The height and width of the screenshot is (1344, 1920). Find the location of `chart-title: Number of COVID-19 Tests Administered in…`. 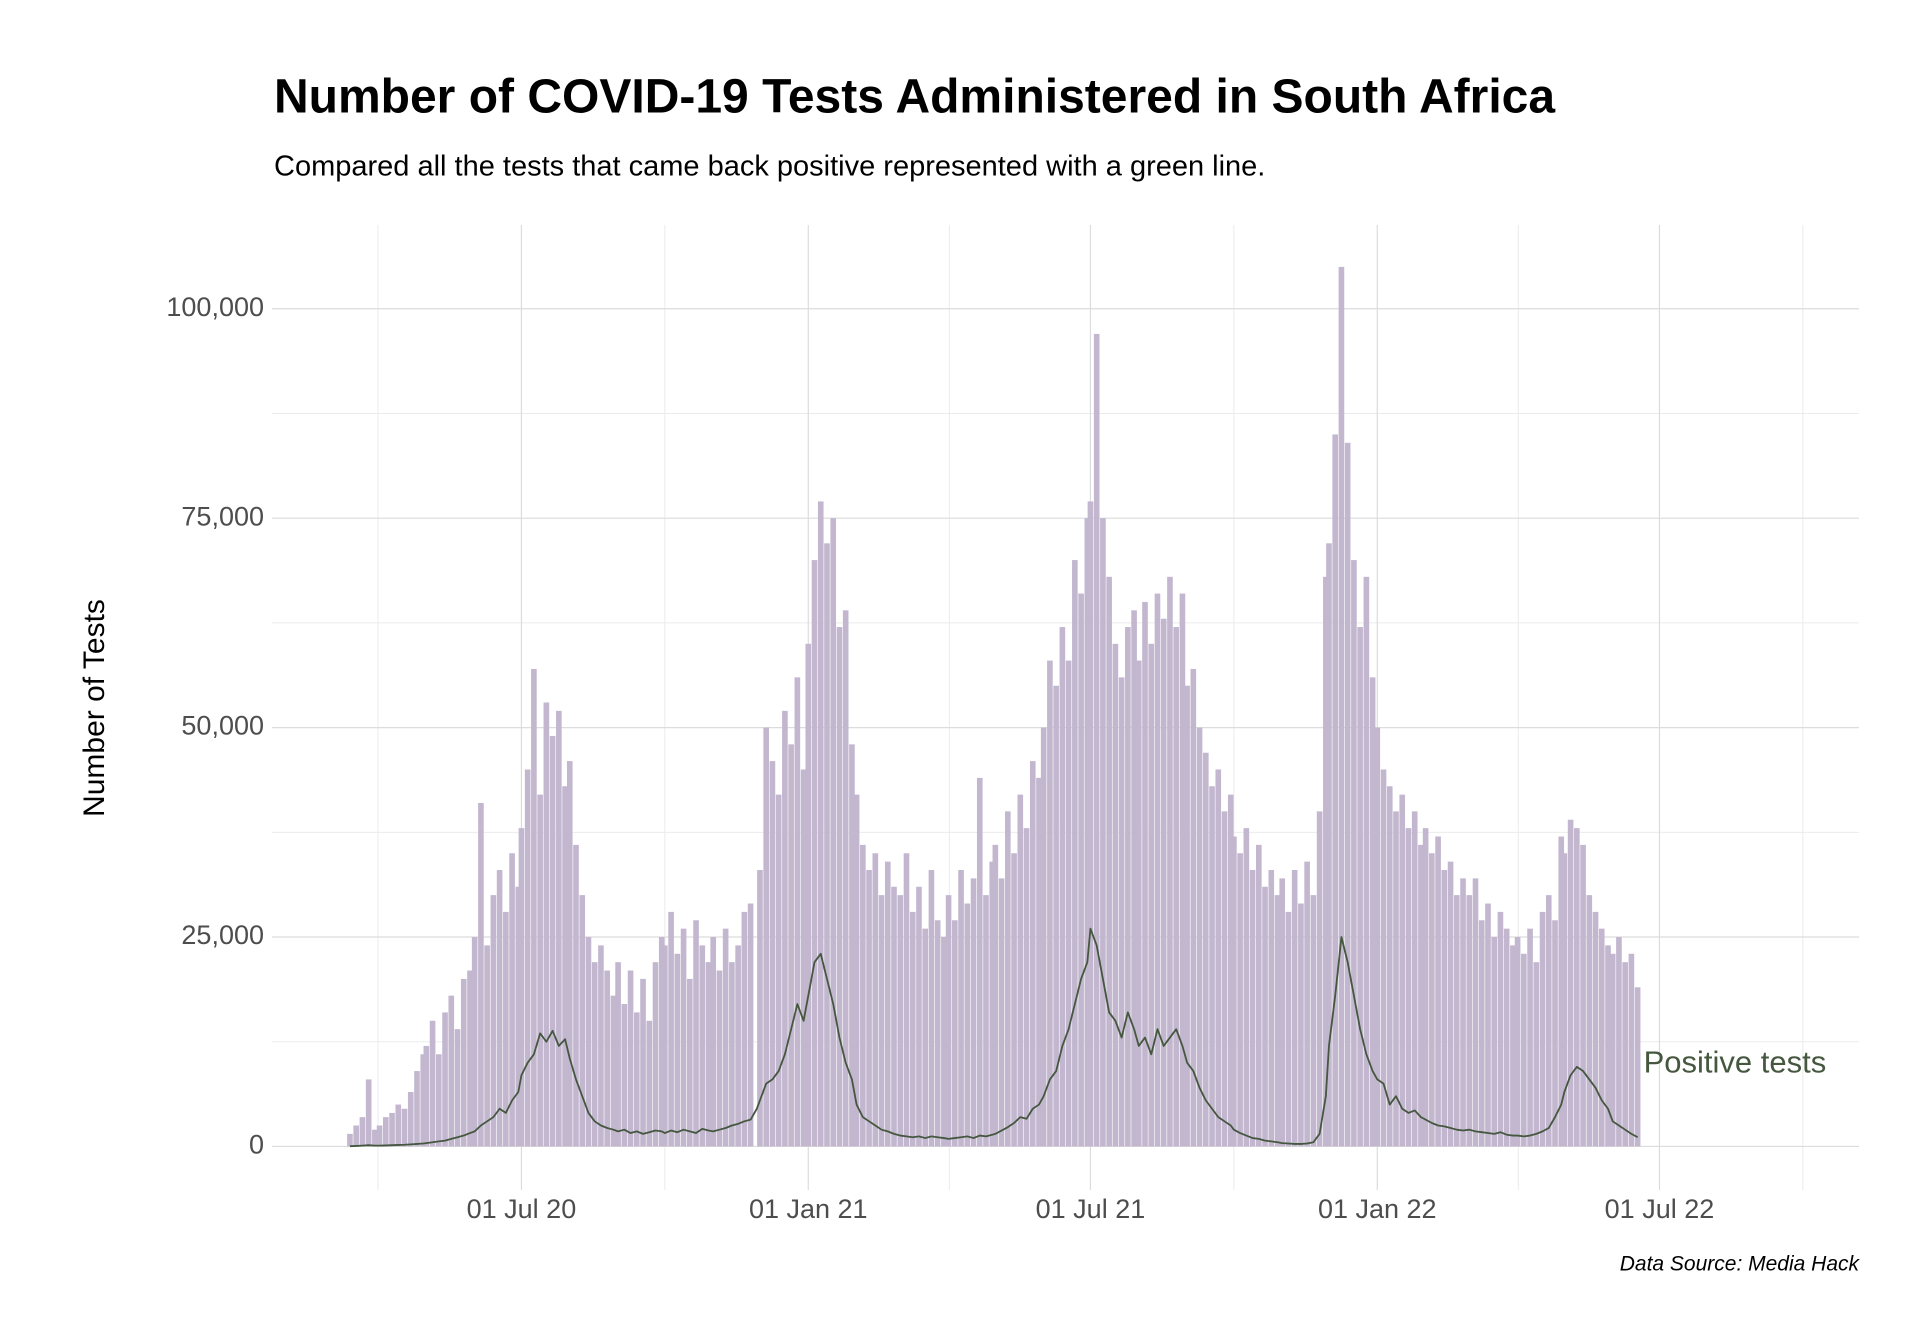

chart-title: Number of COVID-19 Tests Administered in… is located at coordinates (914, 97).